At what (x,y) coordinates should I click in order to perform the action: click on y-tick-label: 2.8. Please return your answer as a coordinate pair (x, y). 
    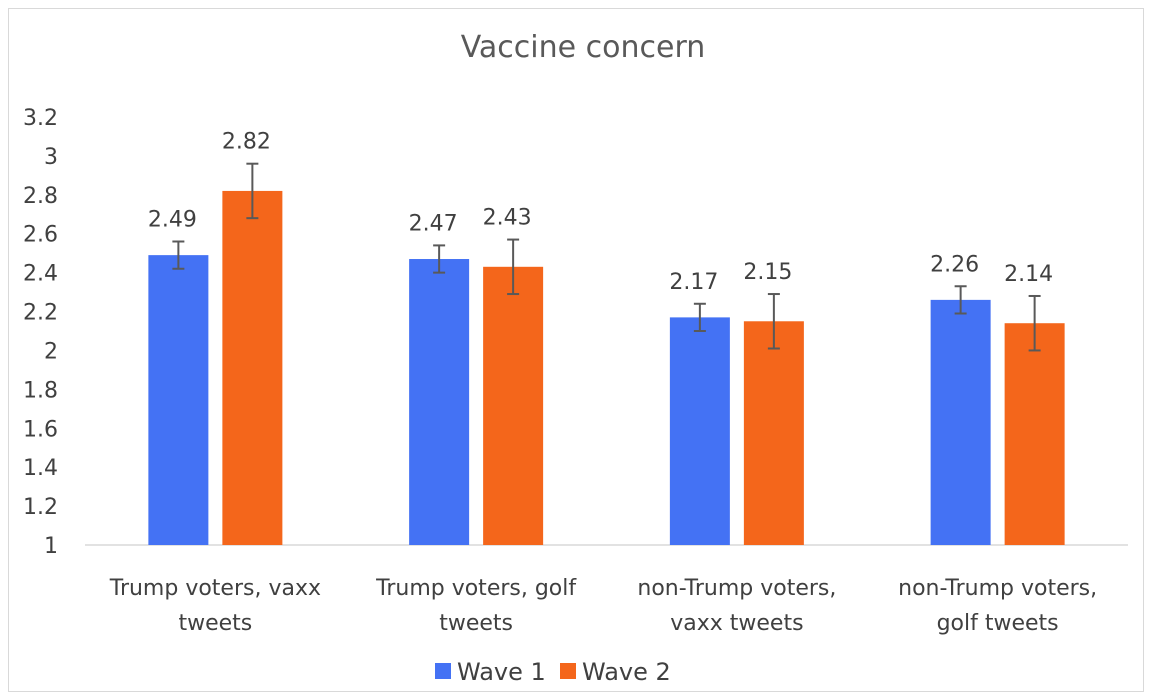
    Looking at the image, I should click on (40, 196).